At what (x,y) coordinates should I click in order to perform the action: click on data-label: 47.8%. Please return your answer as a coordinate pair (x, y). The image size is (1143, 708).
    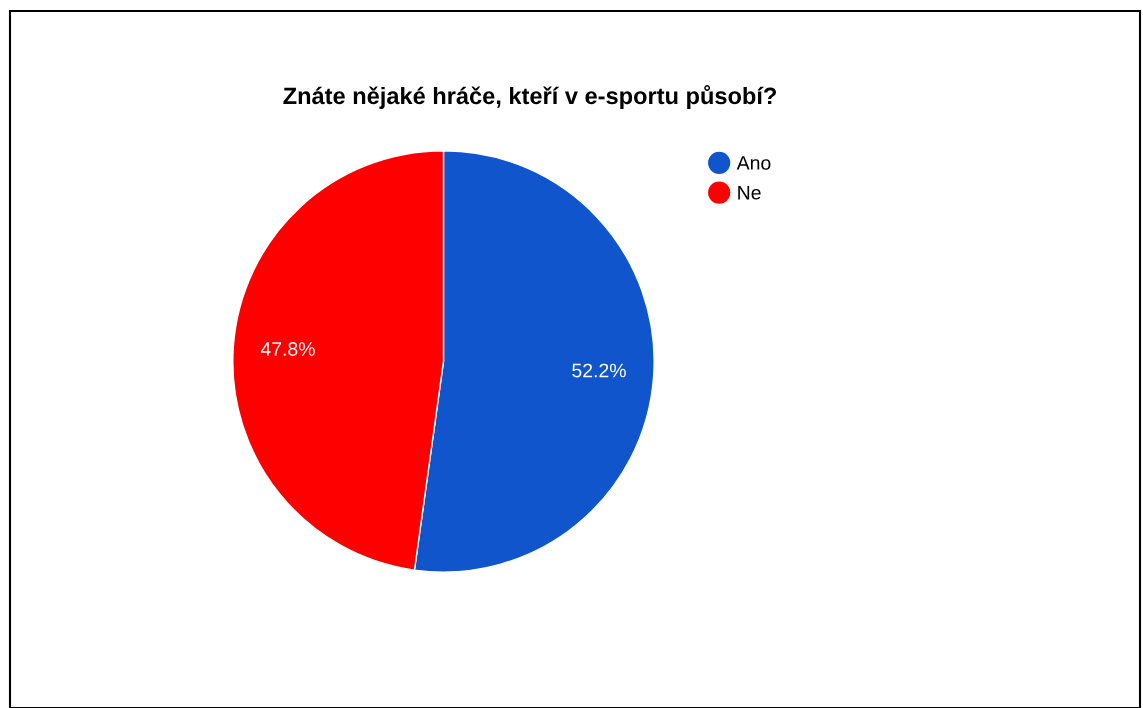
    Looking at the image, I should click on (287, 349).